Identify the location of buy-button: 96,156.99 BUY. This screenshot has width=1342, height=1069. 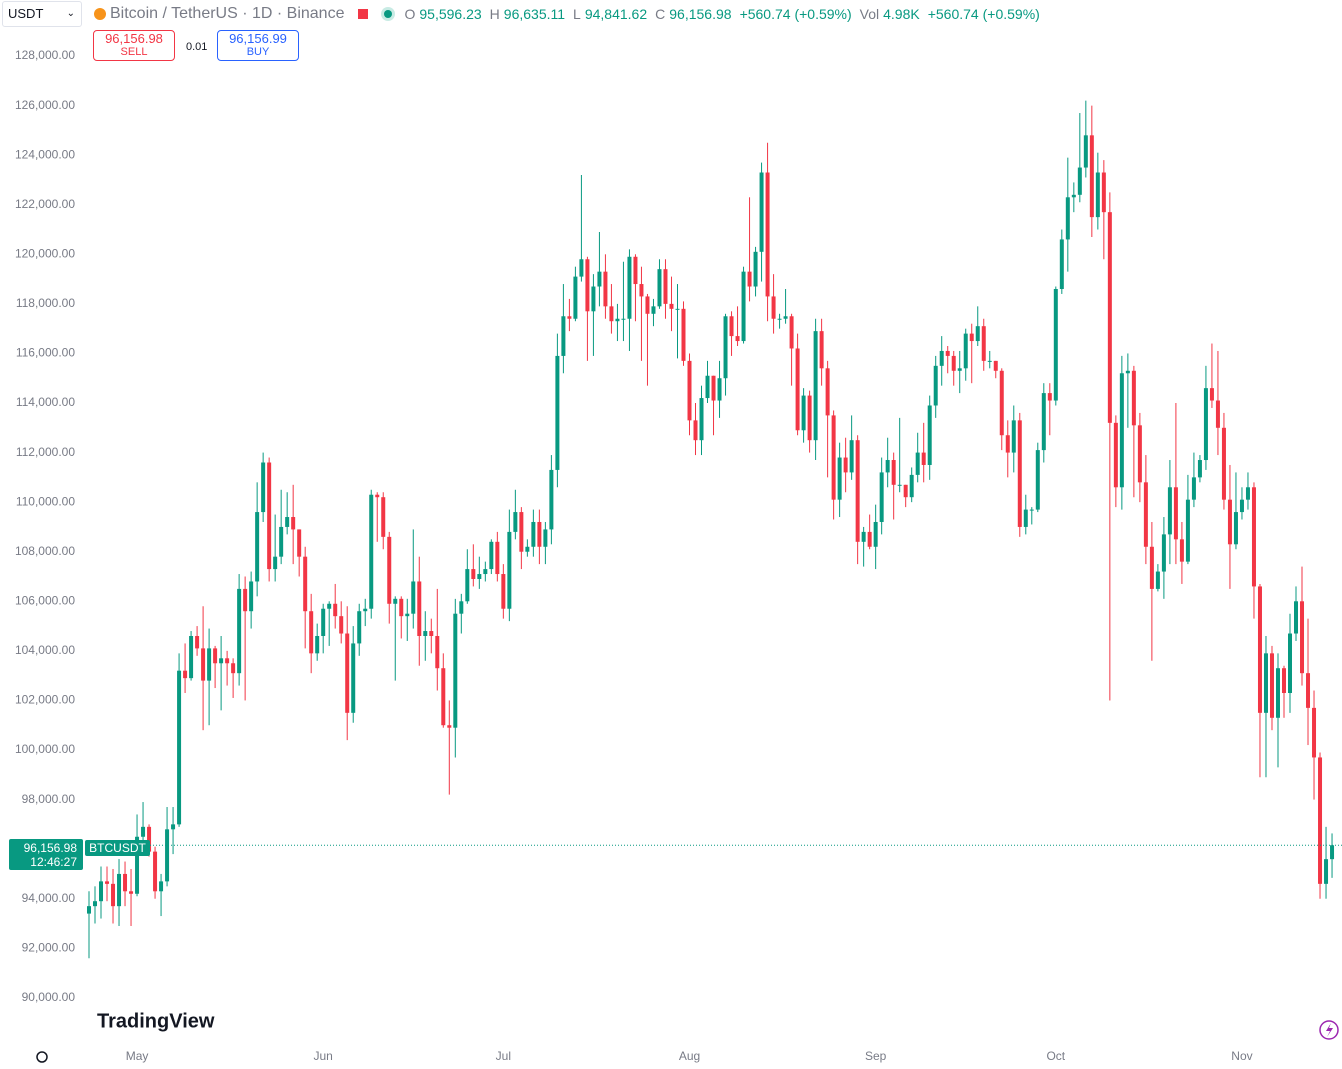
(258, 45).